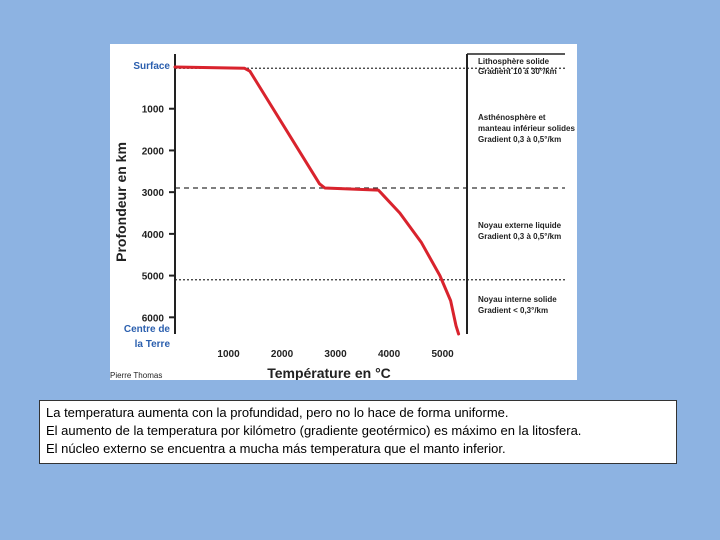  What do you see at coordinates (512, 117) in the screenshot?
I see `annotation-2-line-1: Asthénosphère et` at bounding box center [512, 117].